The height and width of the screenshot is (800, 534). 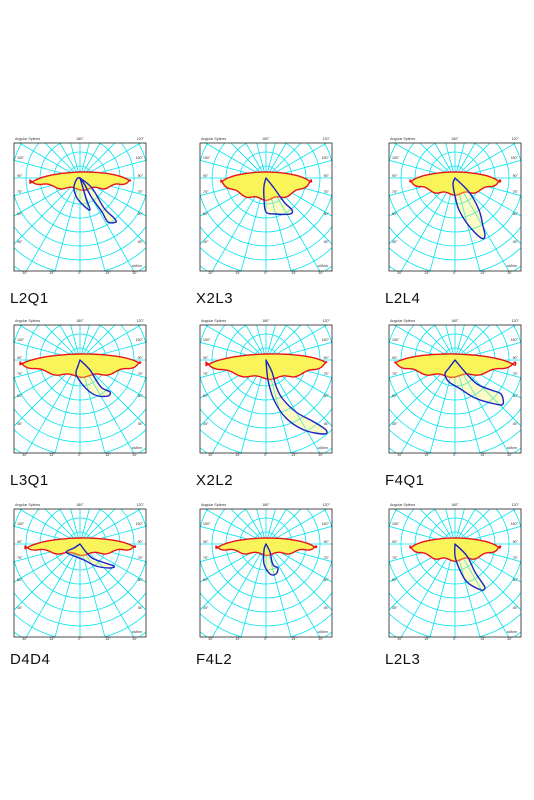 I want to click on plot-caption: F4Q1, so click(x=405, y=480).